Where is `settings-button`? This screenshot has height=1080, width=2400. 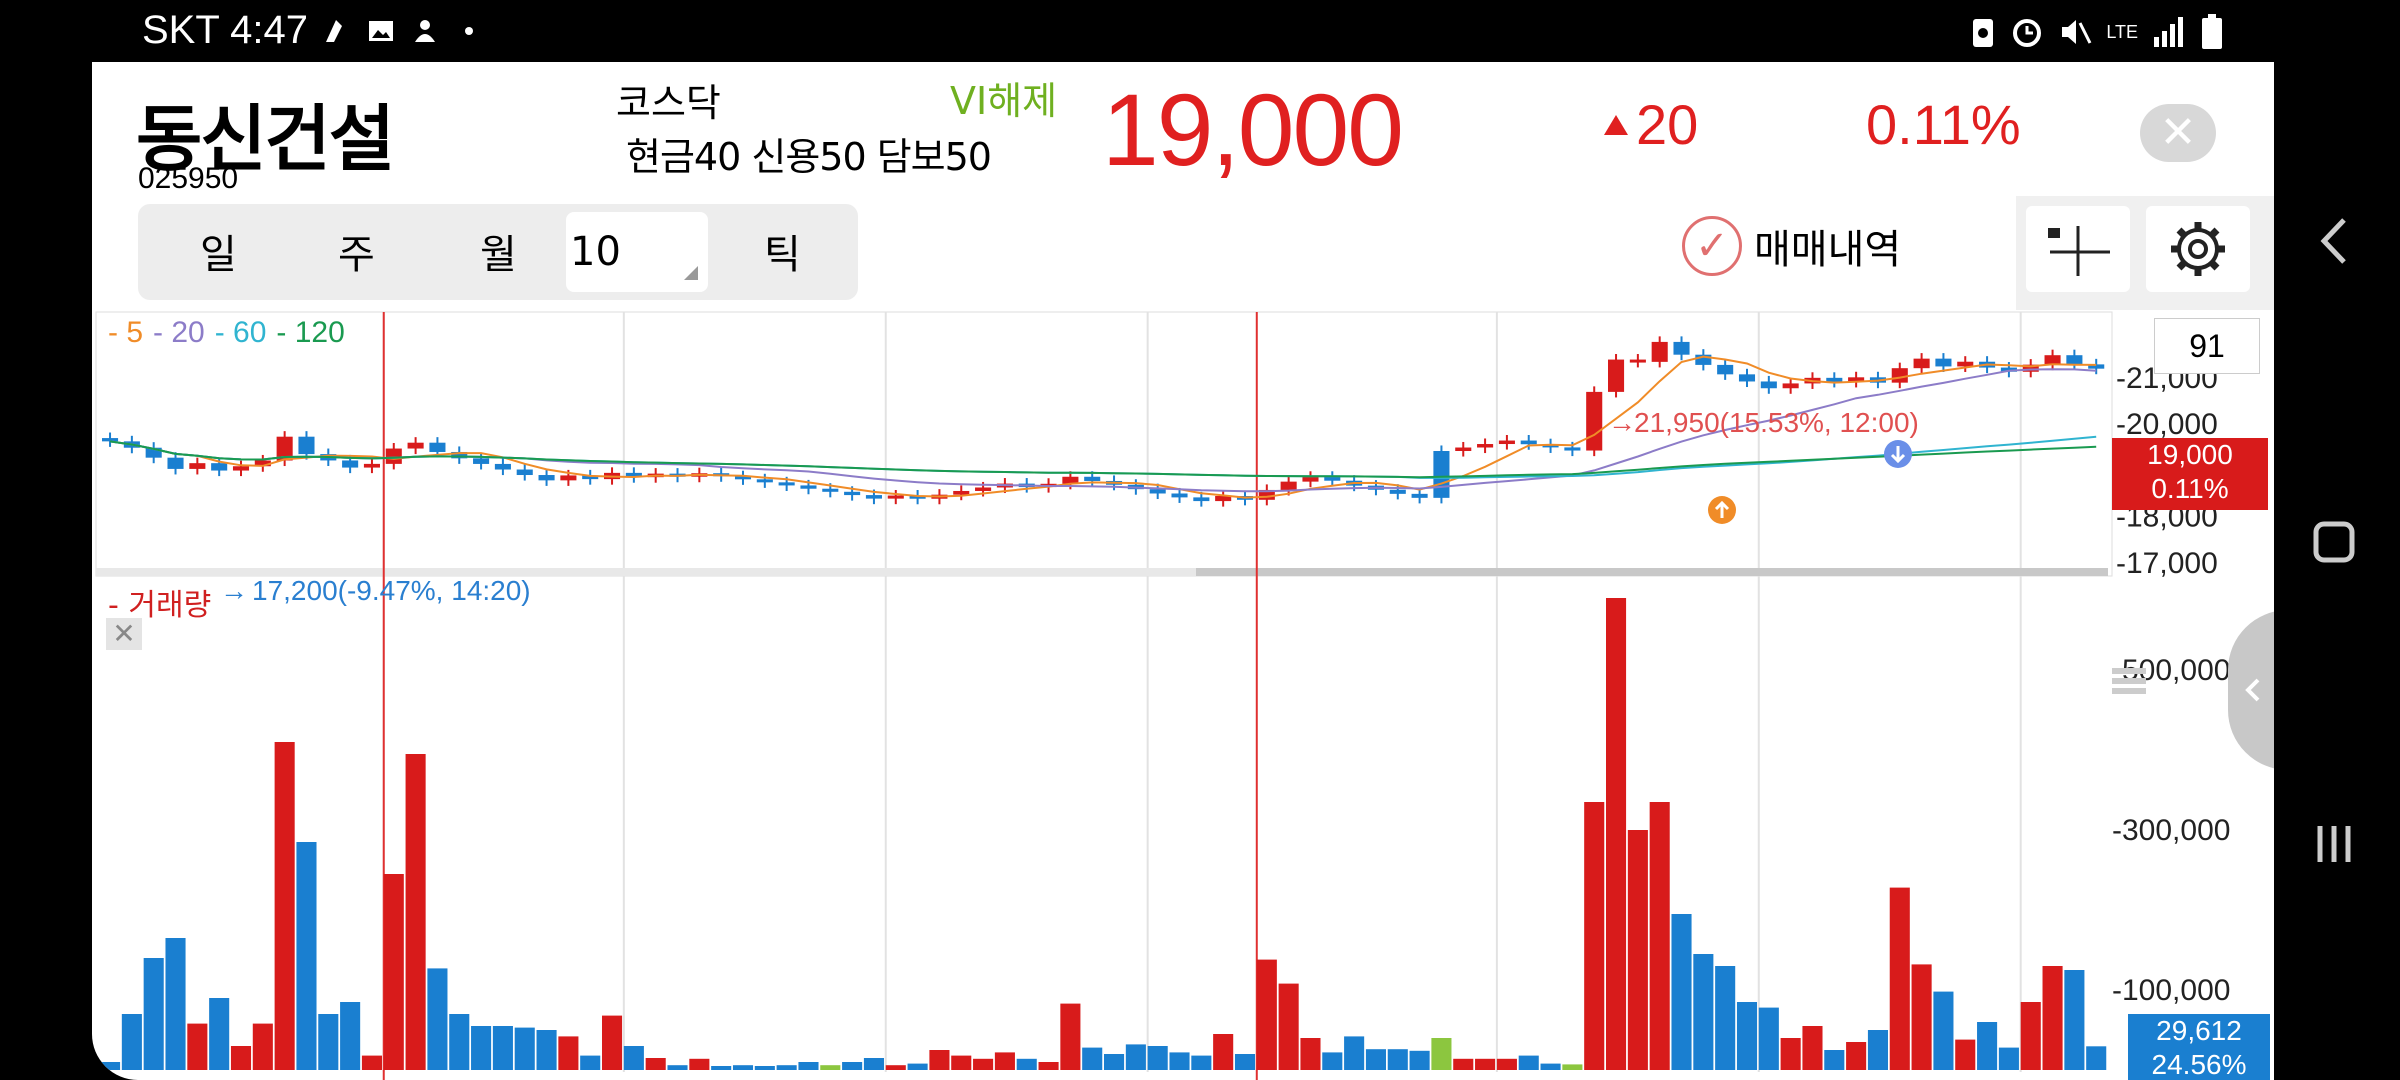
settings-button is located at coordinates (2198, 249).